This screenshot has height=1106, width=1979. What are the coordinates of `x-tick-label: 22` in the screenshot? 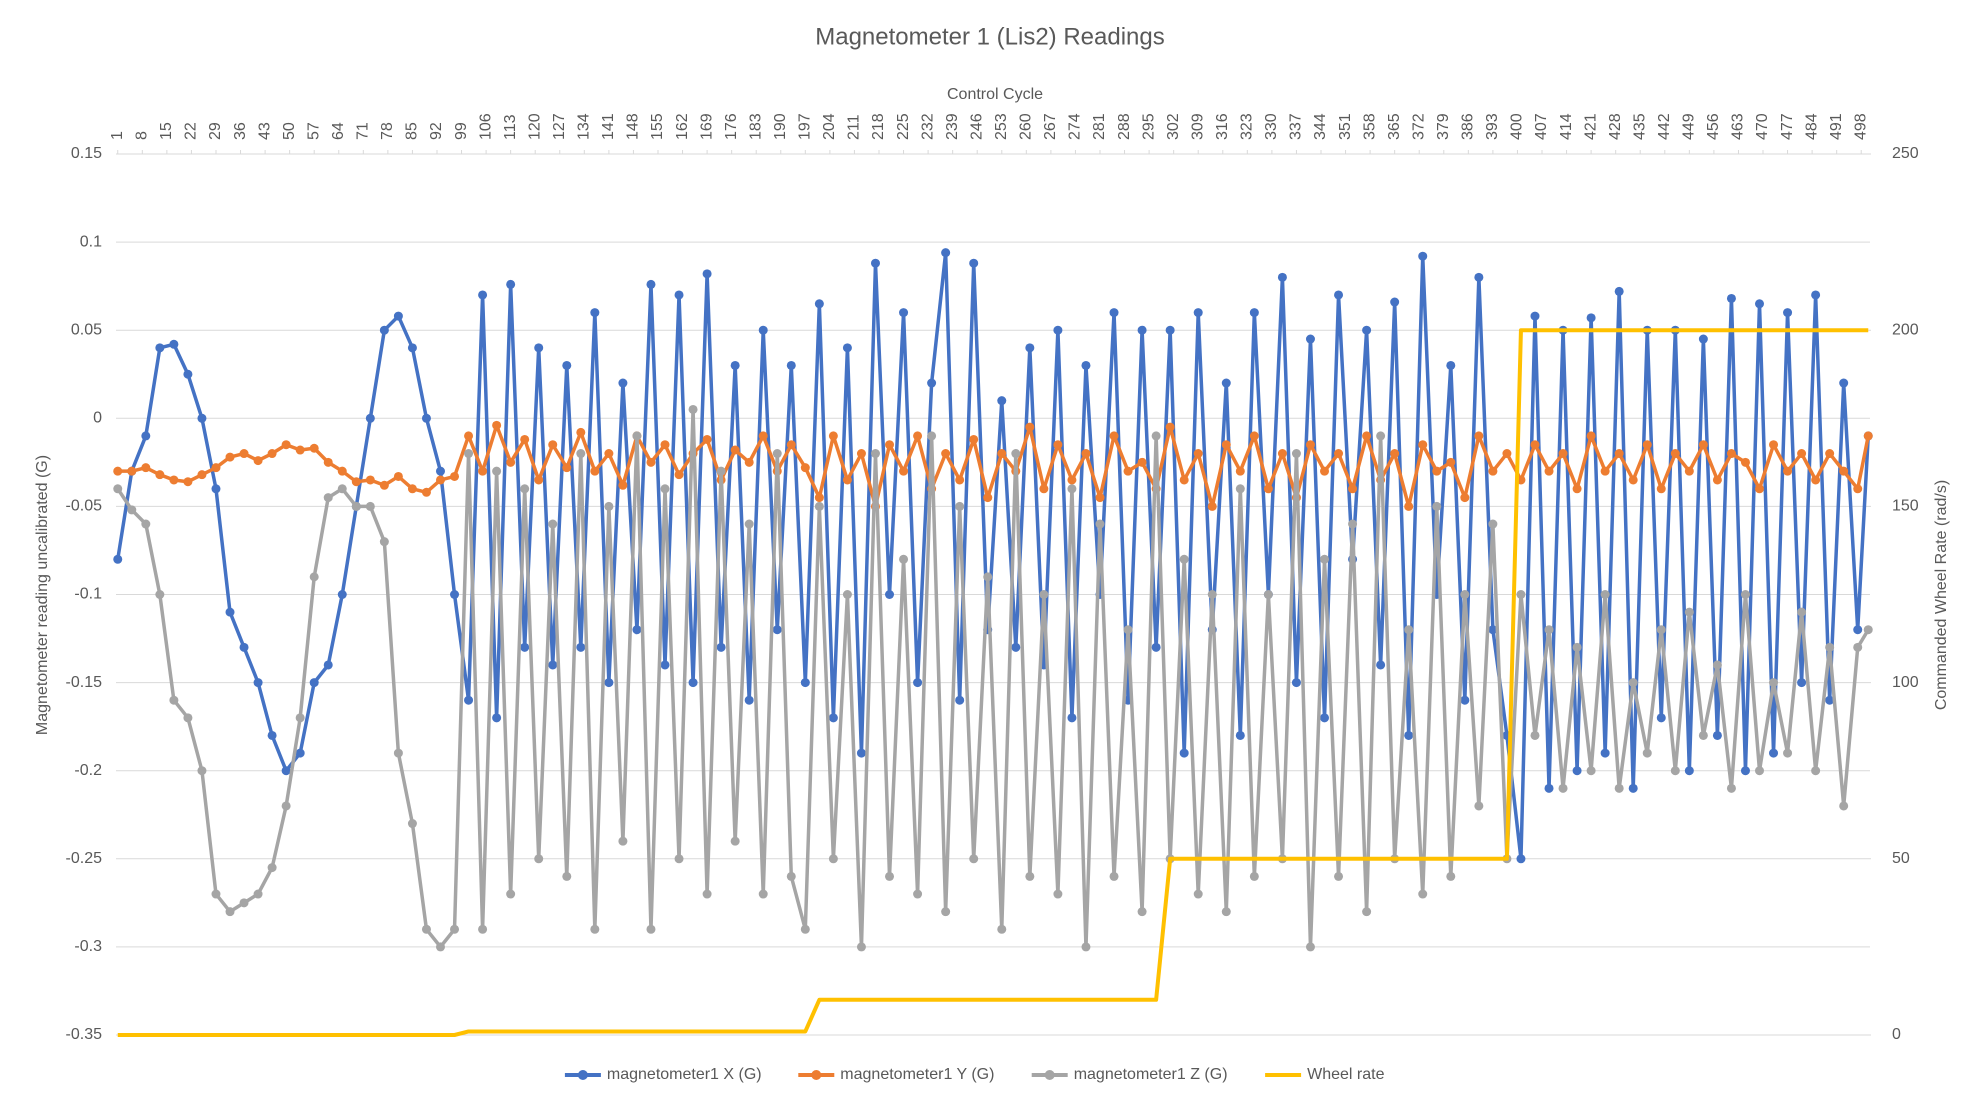 It's located at (191, 131).